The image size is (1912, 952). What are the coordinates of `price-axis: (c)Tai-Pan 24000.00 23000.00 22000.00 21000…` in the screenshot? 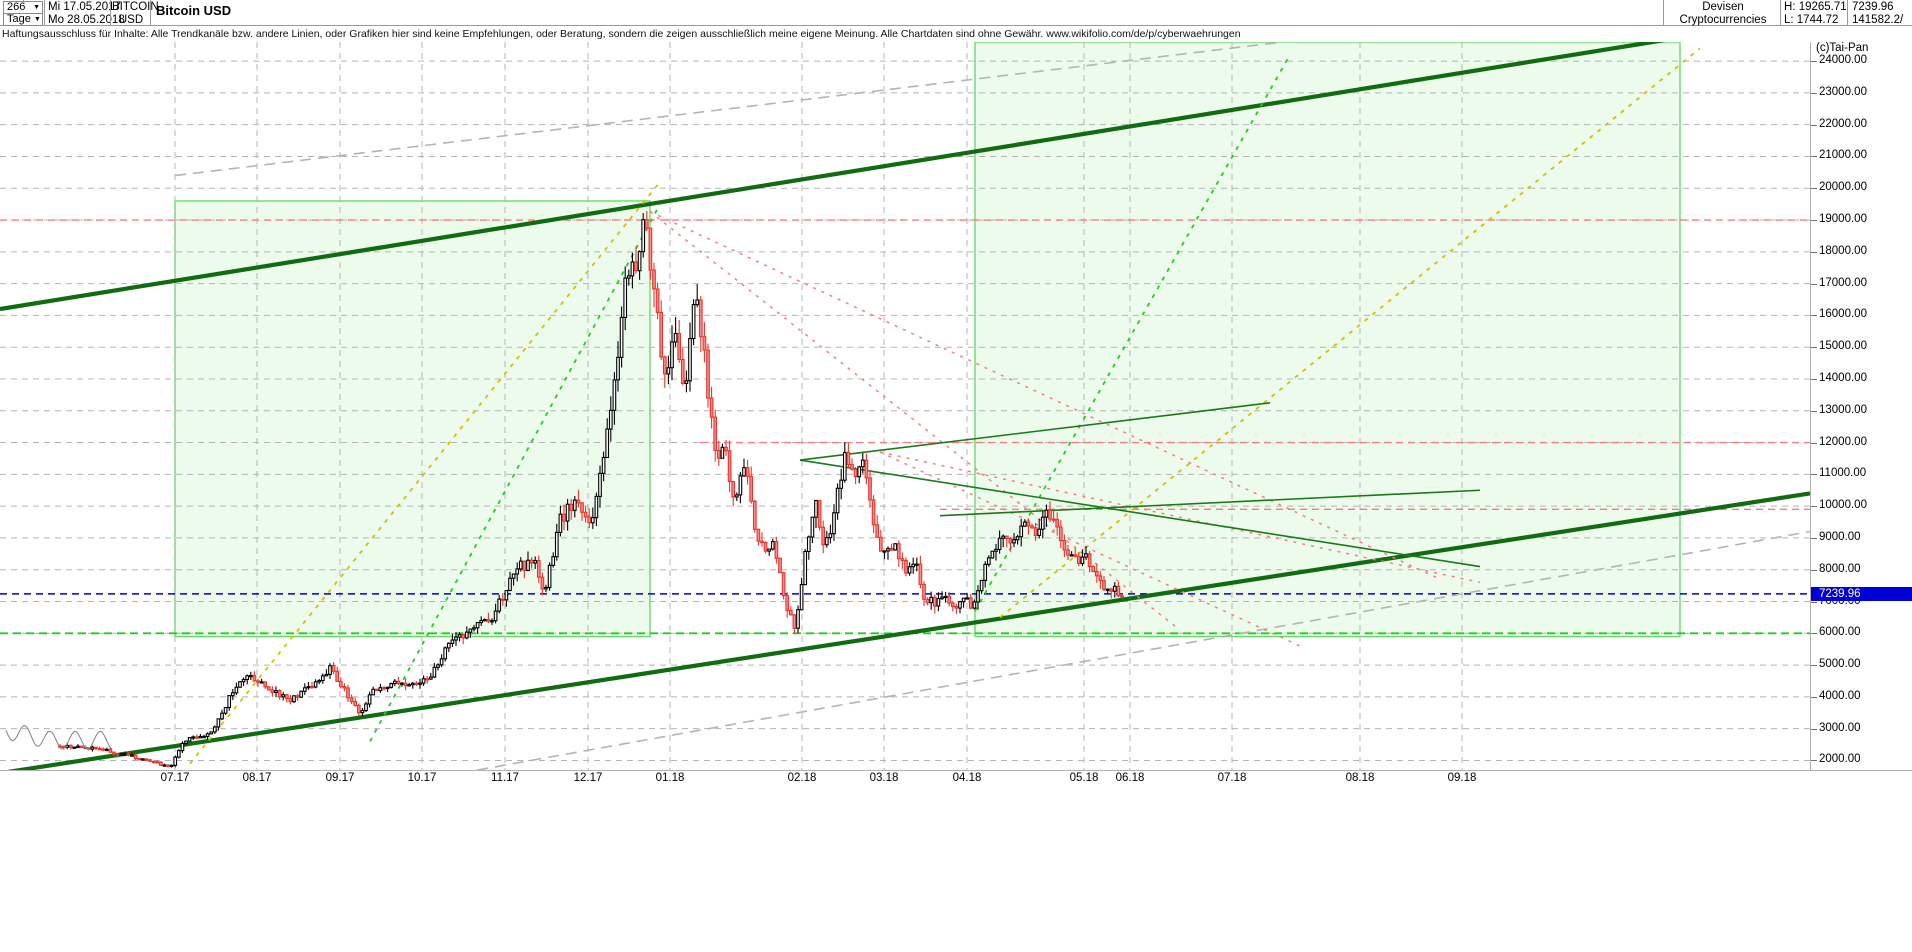 It's located at (1861, 406).